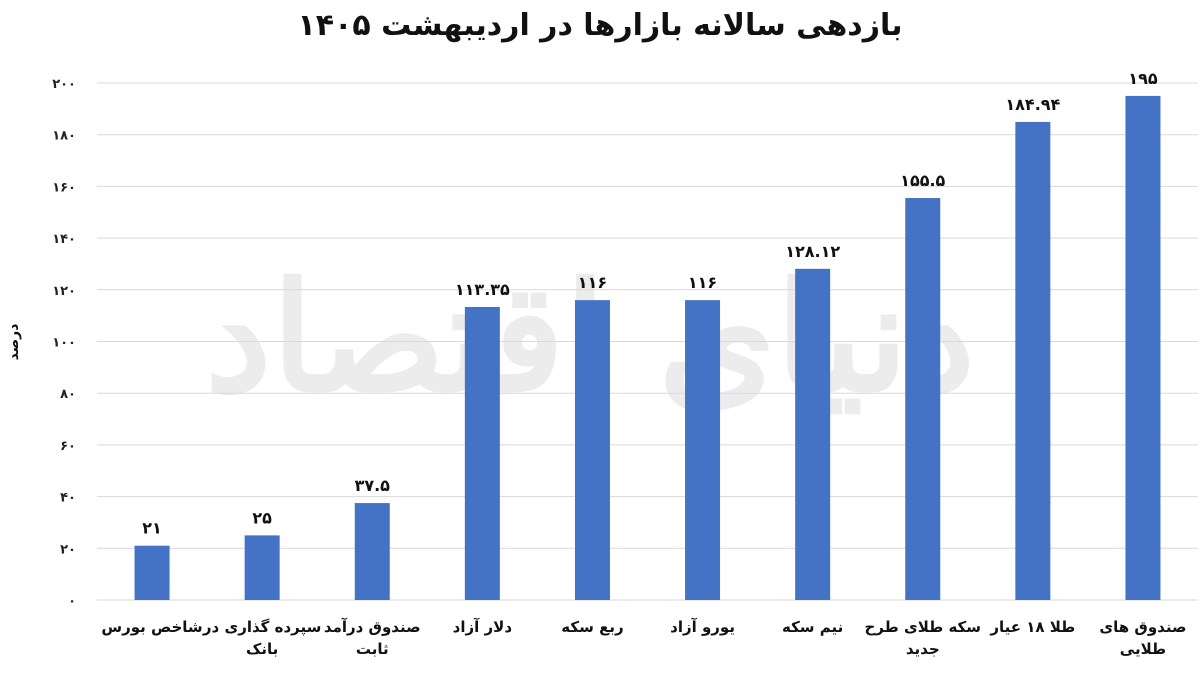  Describe the element at coordinates (64, 84) in the screenshot. I see `y-tick-label: ۲۰۰` at that location.